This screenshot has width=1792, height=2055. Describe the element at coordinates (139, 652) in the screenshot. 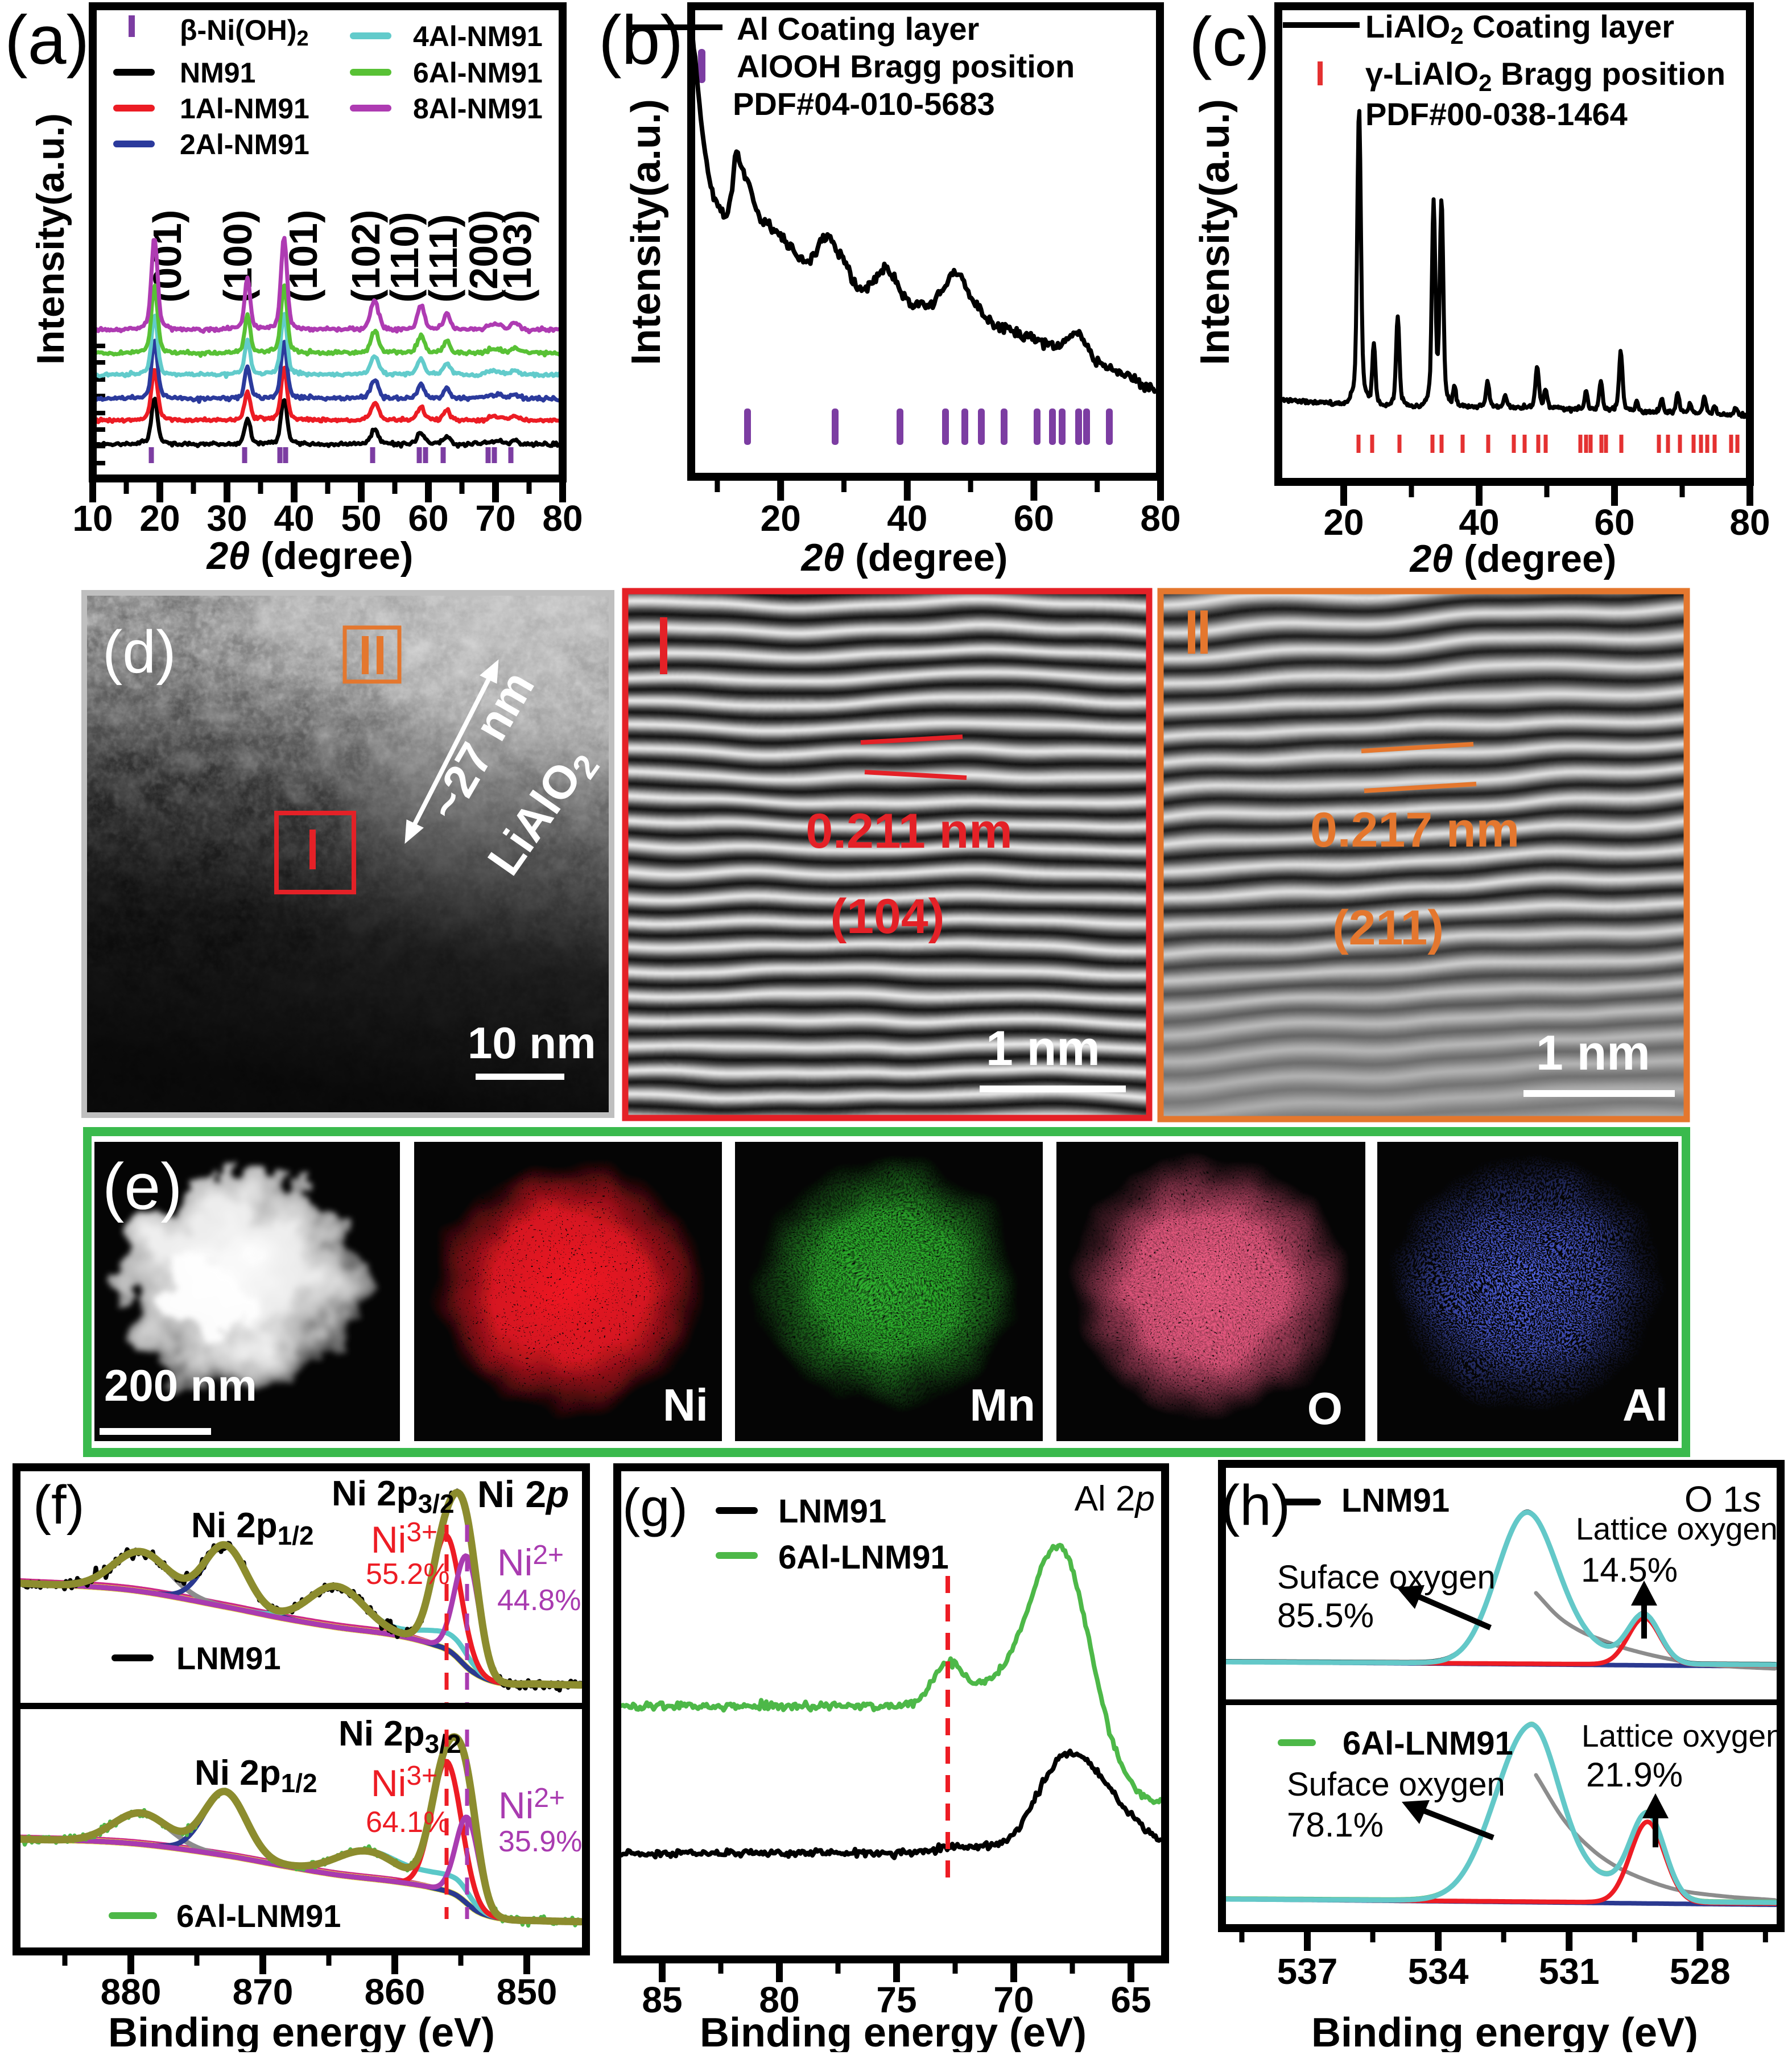

I see `svg-text: (d)` at that location.